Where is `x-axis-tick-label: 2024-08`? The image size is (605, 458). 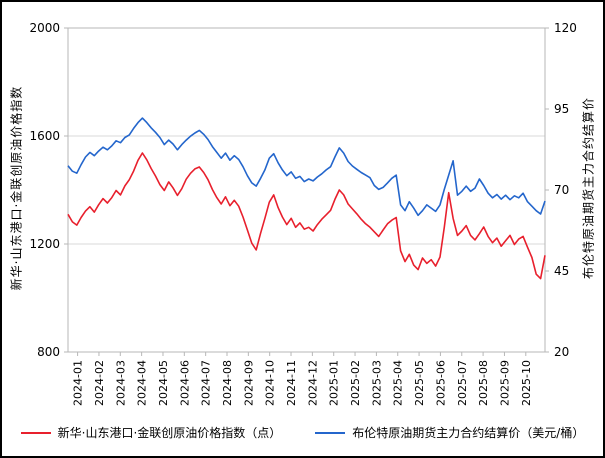 x-axis-tick-label: 2024-08 is located at coordinates (227, 383).